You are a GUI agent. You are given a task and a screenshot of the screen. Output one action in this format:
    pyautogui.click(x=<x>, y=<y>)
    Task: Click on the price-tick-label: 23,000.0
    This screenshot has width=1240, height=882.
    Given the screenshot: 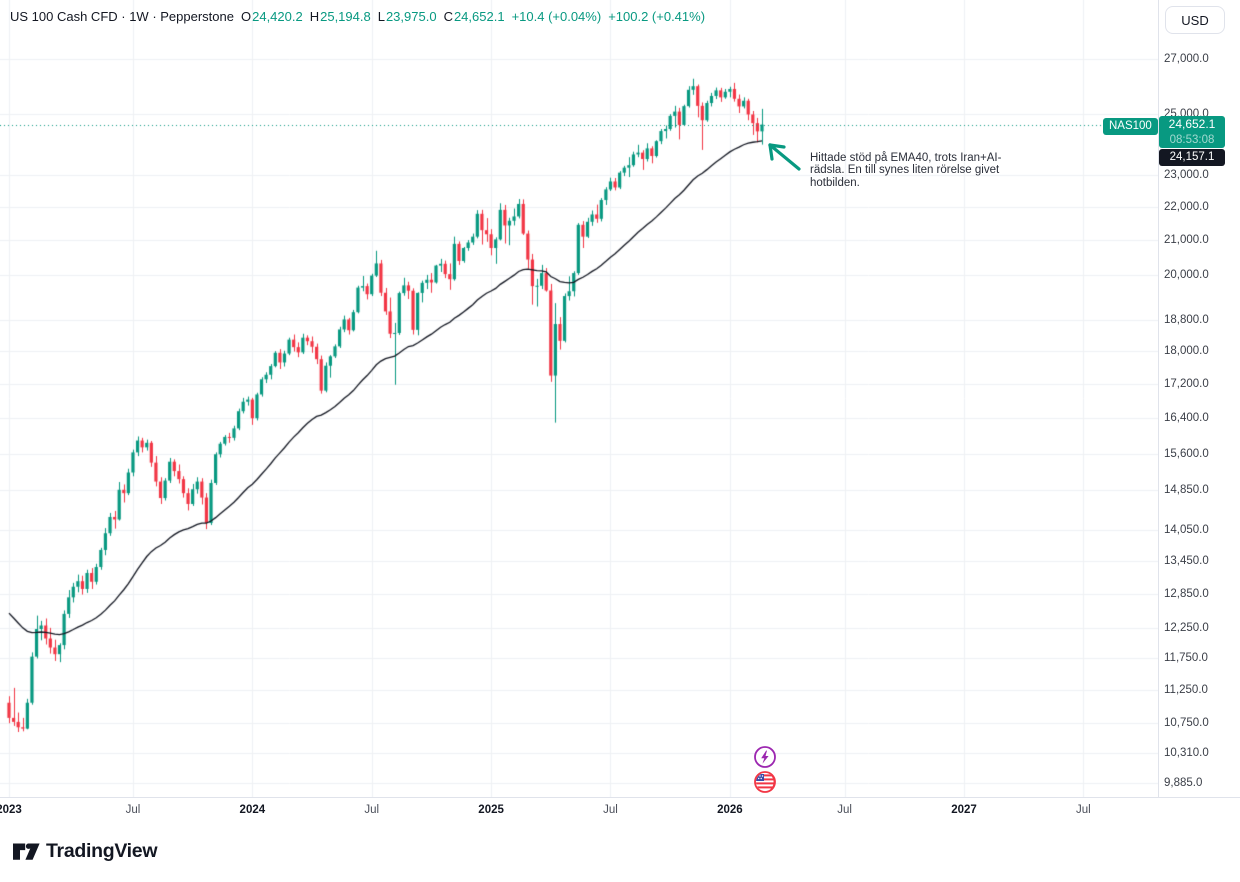 What is the action you would take?
    pyautogui.click(x=1186, y=174)
    